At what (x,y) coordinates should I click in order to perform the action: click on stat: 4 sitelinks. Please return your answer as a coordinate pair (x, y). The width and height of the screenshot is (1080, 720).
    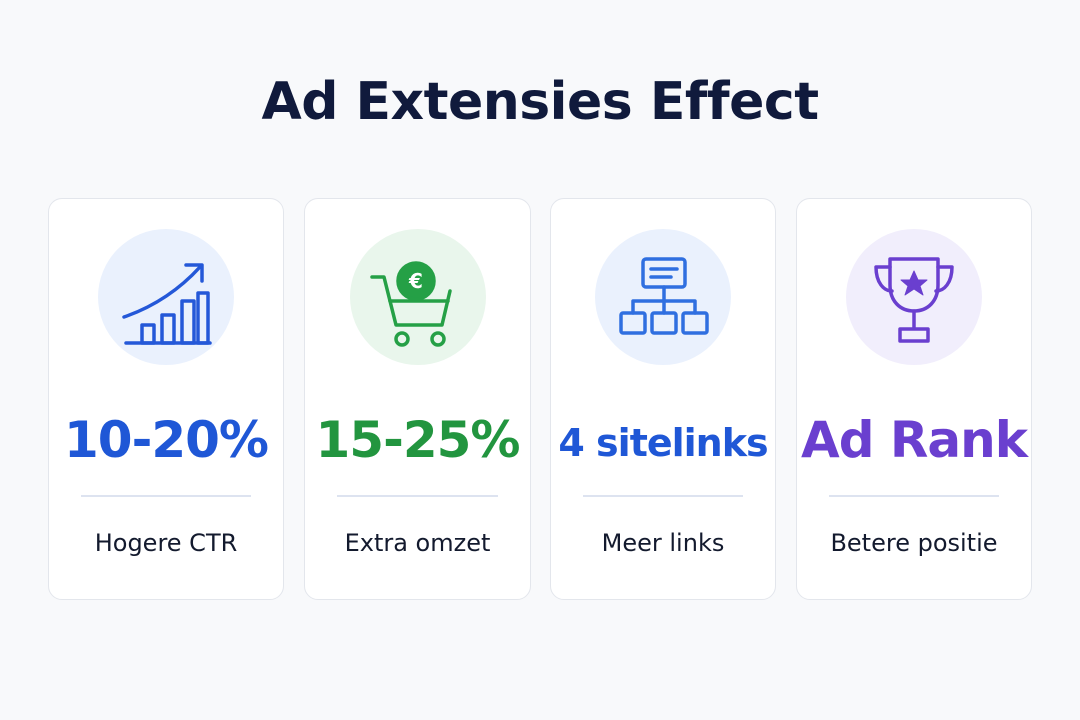
    Looking at the image, I should click on (663, 443).